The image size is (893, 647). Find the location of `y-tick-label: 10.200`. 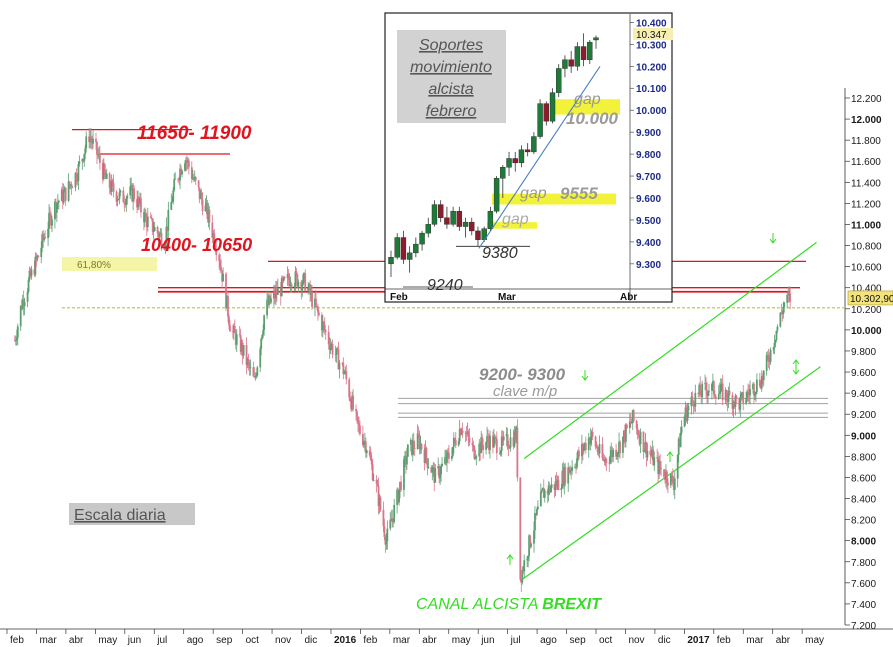

y-tick-label: 10.200 is located at coordinates (866, 310).